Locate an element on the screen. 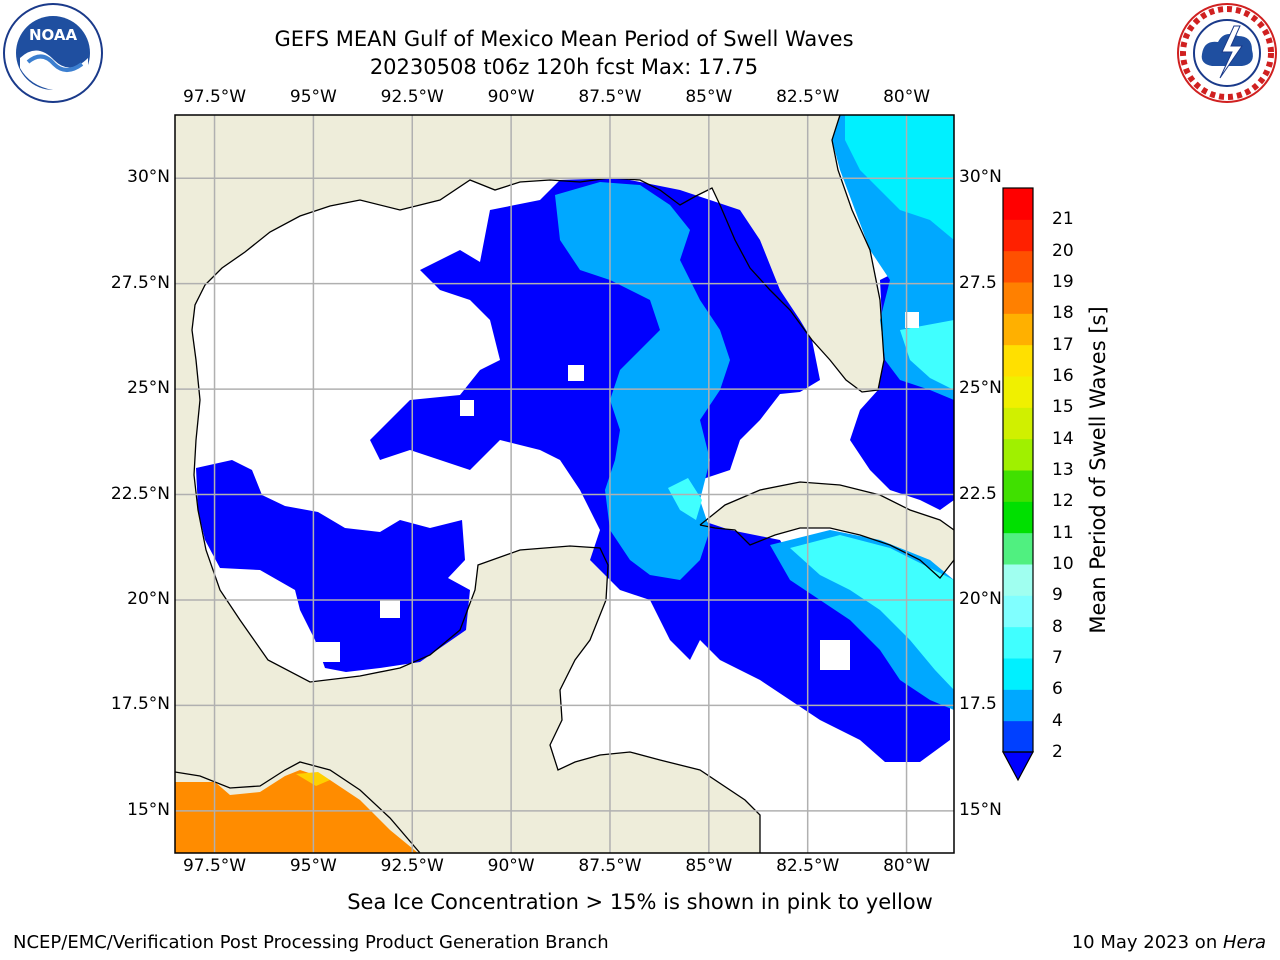 The height and width of the screenshot is (960, 1280). colorbar-tick-label: 12 is located at coordinates (1063, 501).